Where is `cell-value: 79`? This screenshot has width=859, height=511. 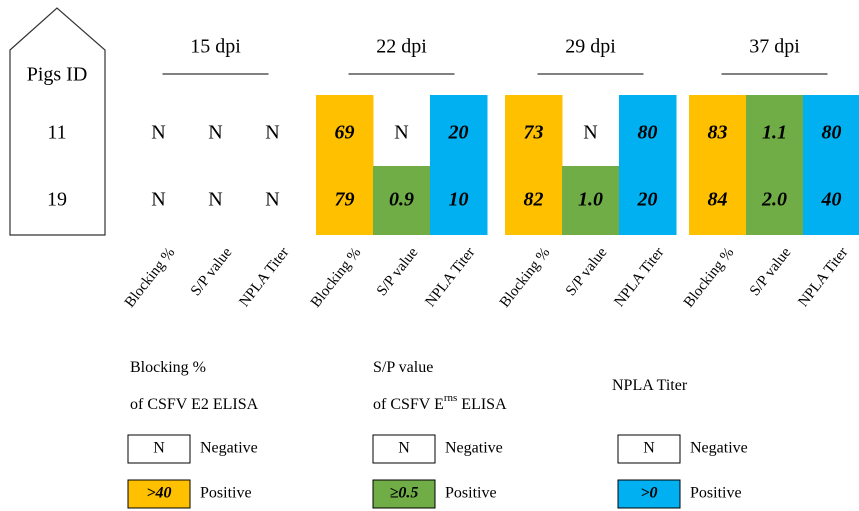
cell-value: 79 is located at coordinates (345, 200).